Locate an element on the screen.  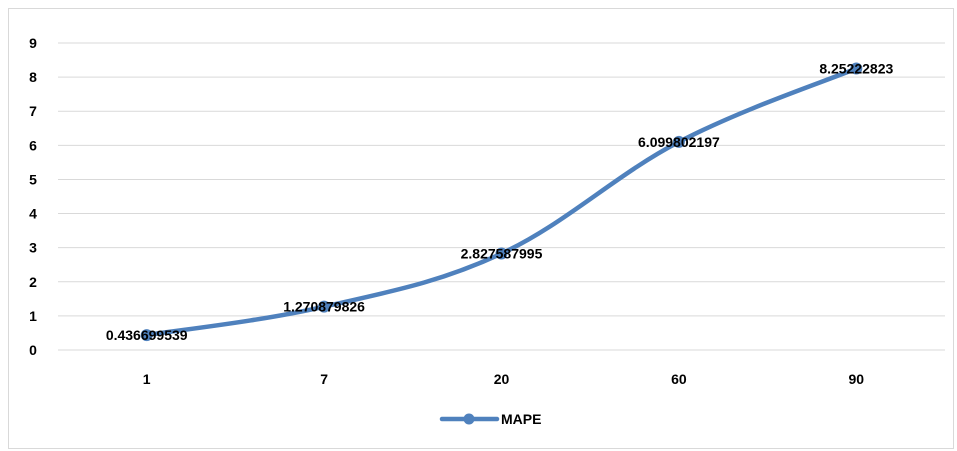
y-tick-label-3: 3 is located at coordinates (33, 248).